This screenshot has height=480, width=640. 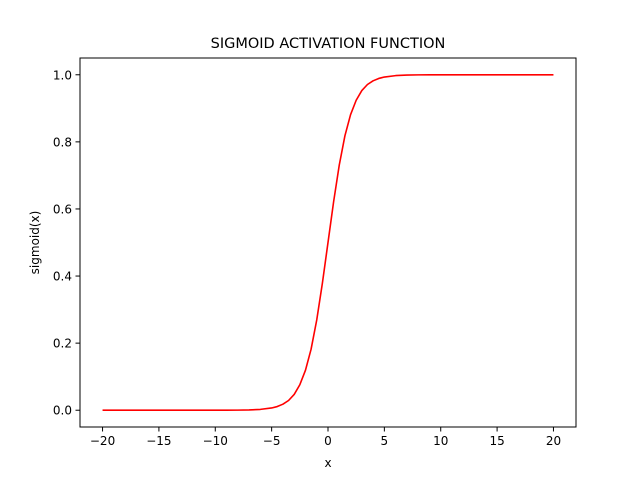 I want to click on x-tick-label: 10, so click(x=440, y=441).